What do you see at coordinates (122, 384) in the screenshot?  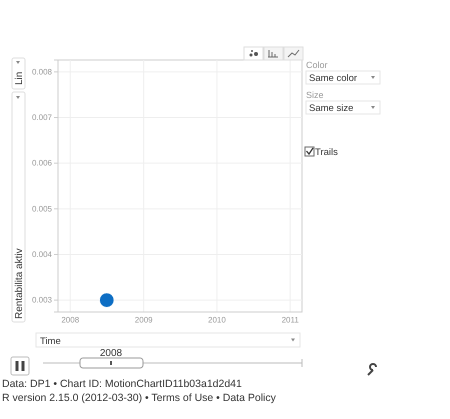 I see `text: Data: DP1 • Chart ID: MotionChartID11b03a1d2d41` at bounding box center [122, 384].